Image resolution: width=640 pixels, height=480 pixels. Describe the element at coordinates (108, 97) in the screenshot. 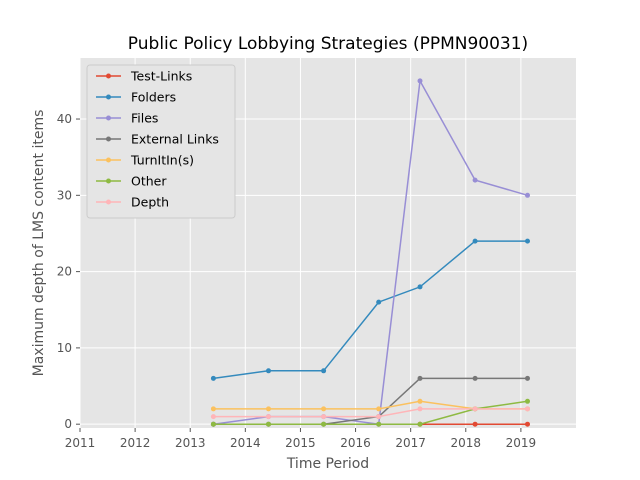

I see `legend-marker-folders` at that location.